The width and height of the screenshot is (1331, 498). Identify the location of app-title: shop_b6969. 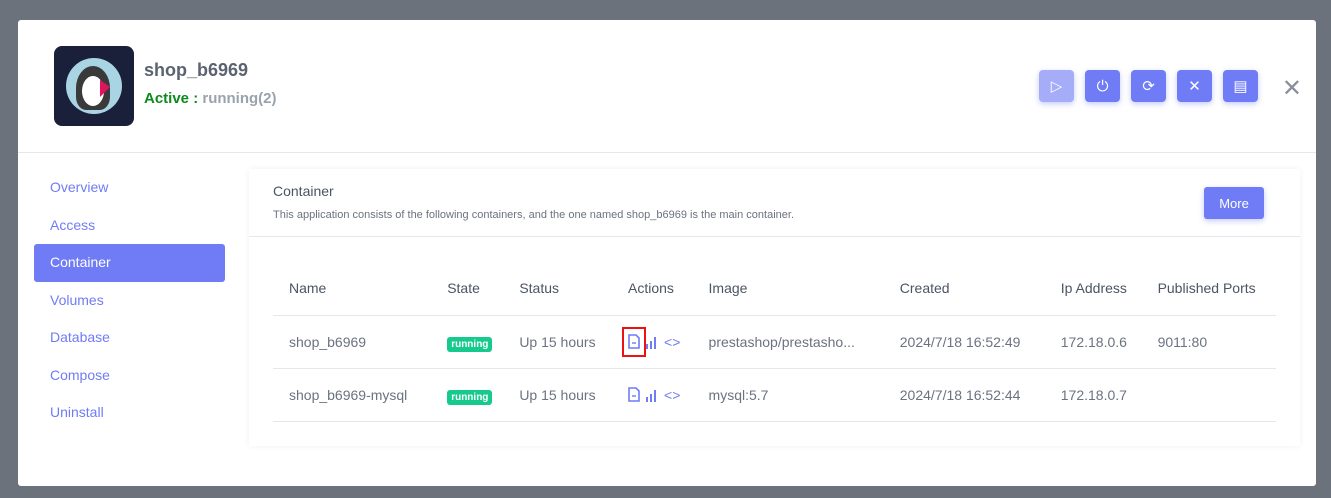
(196, 70).